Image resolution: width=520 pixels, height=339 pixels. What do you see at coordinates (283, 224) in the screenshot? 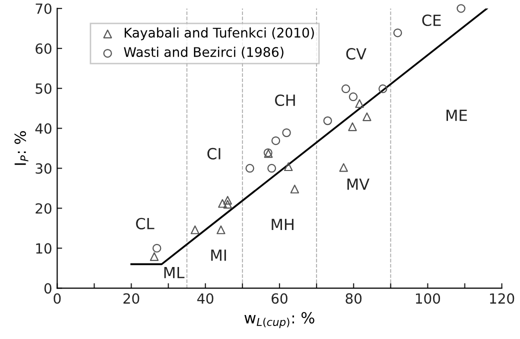
I see `annotation: MH` at bounding box center [283, 224].